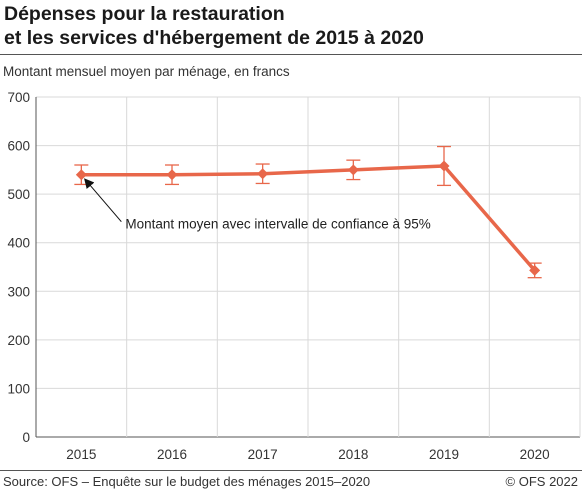  I want to click on y-tick-label: 400, so click(18, 243).